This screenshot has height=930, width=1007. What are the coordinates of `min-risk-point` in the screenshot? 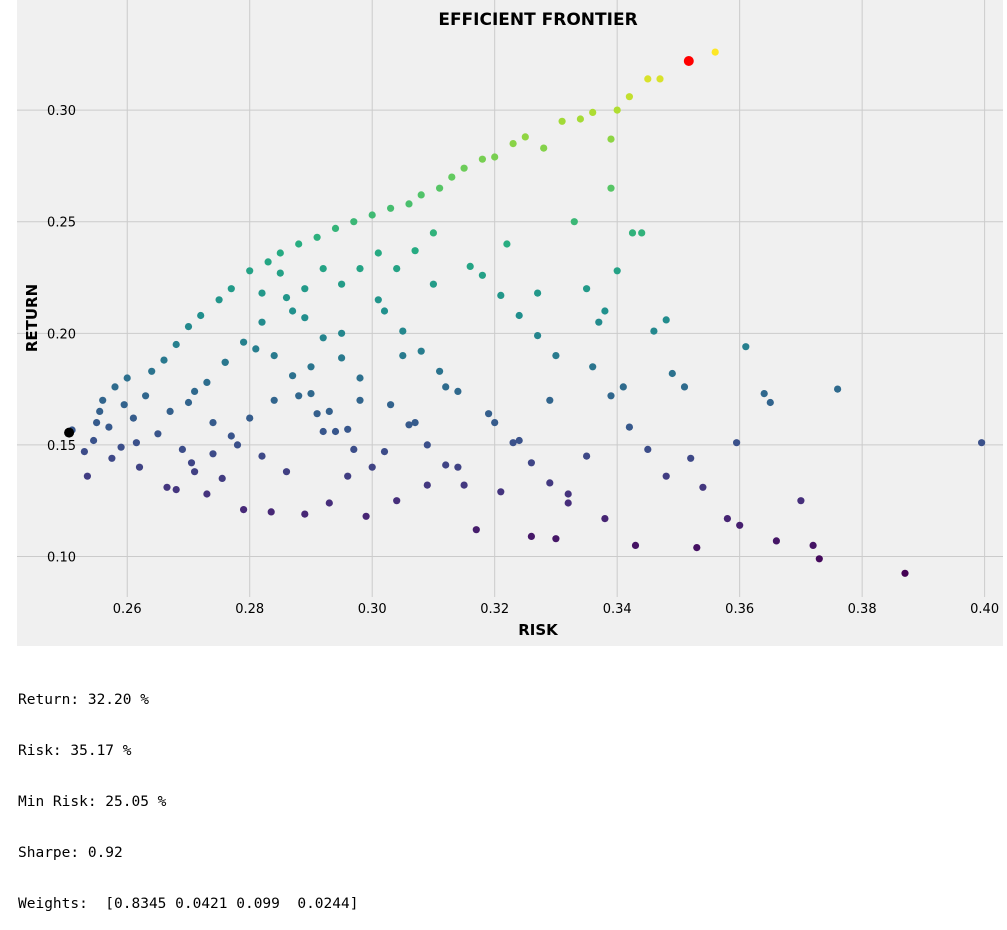 It's located at (69, 432).